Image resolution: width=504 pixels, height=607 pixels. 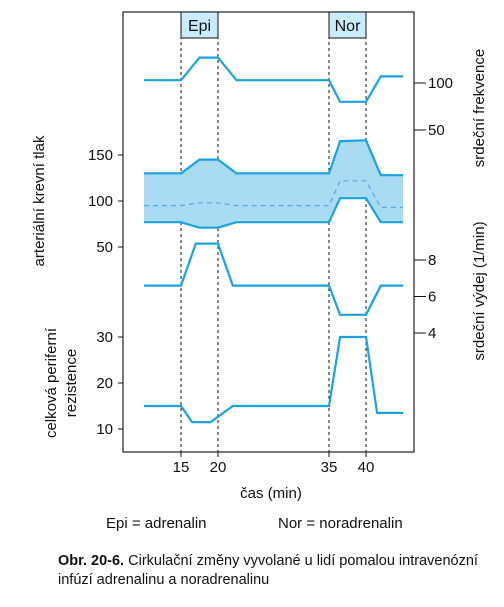 I want to click on systolic-pressure-line, so click(x=273, y=158).